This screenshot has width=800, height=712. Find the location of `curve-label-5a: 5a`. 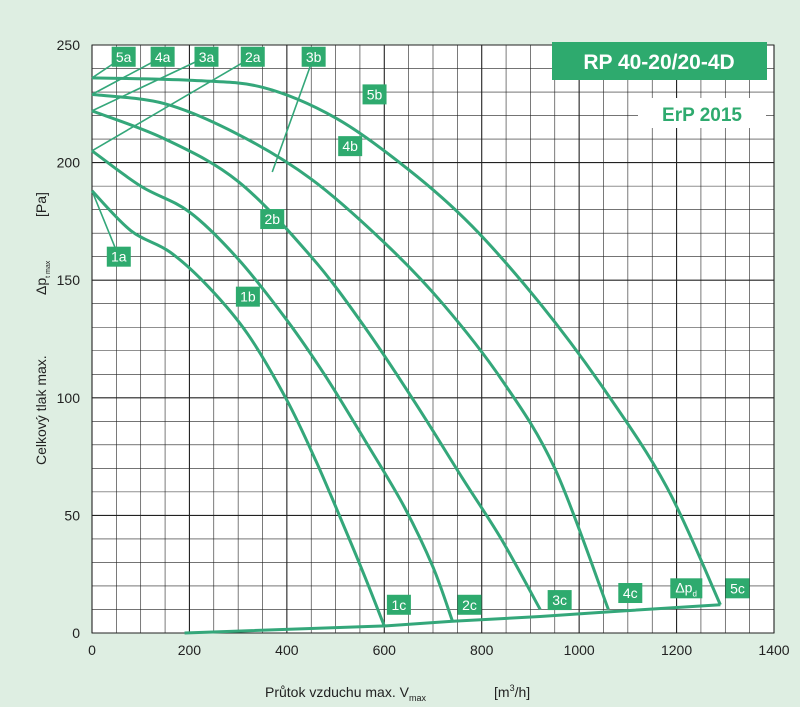

curve-label-5a: 5a is located at coordinates (124, 57).